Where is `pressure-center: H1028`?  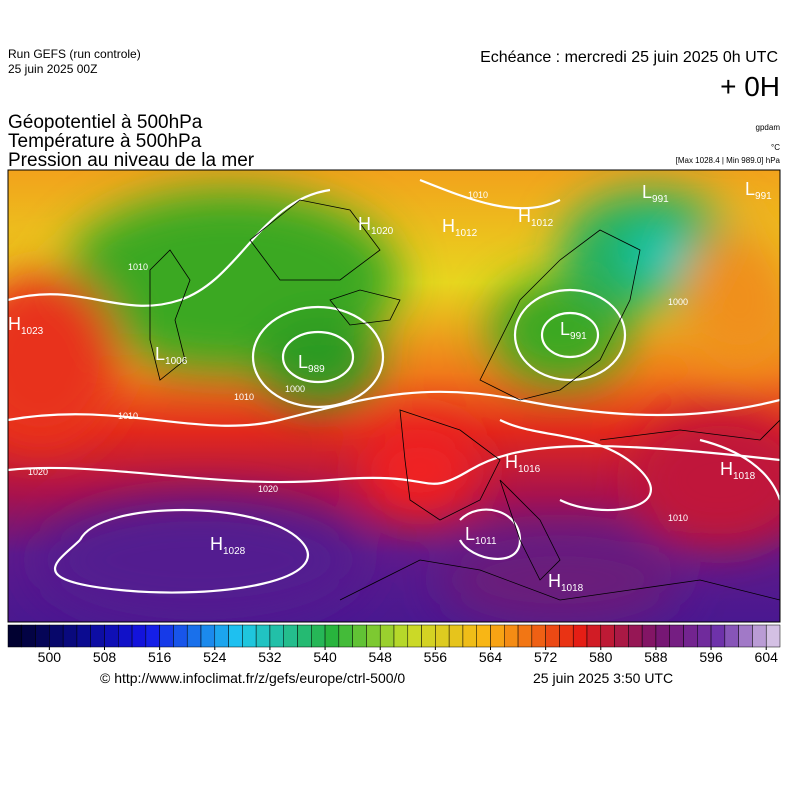
pressure-center: H1028 is located at coordinates (228, 545).